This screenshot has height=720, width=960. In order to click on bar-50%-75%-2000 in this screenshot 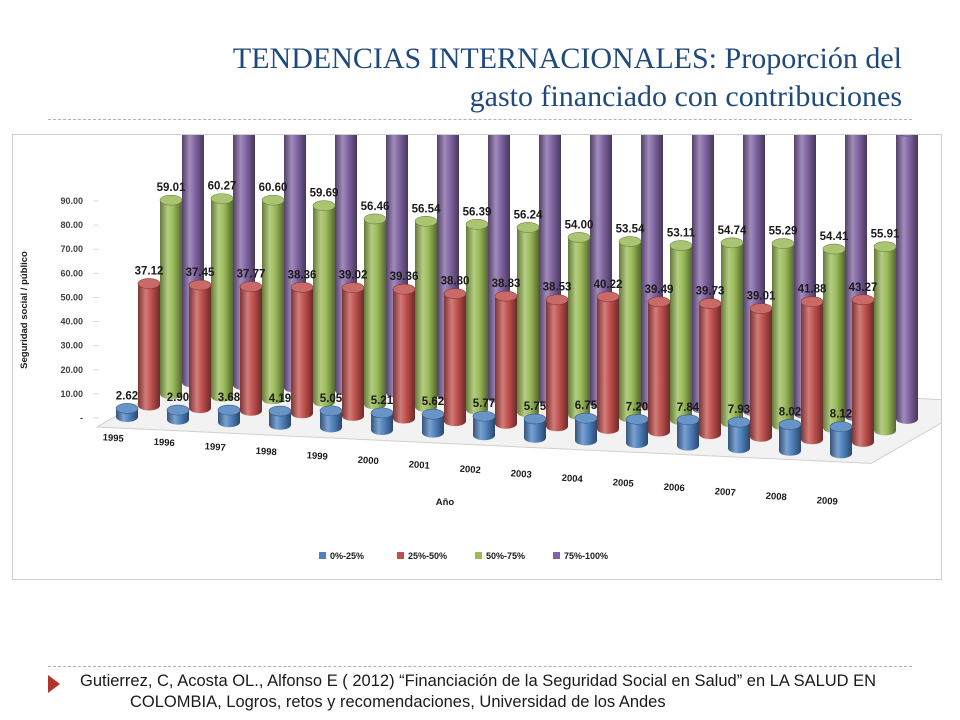, I will do `click(426, 313)`.